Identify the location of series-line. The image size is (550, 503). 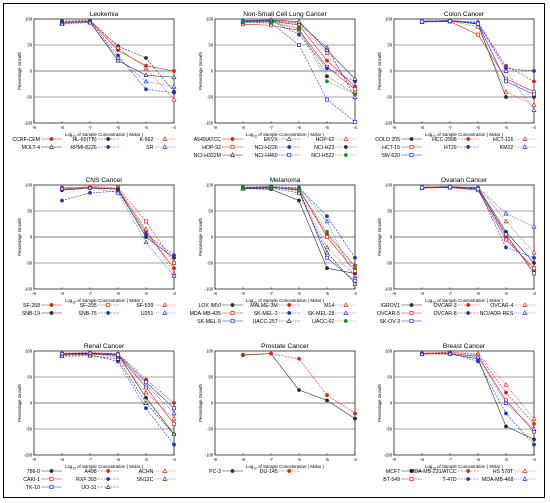
(299, 58).